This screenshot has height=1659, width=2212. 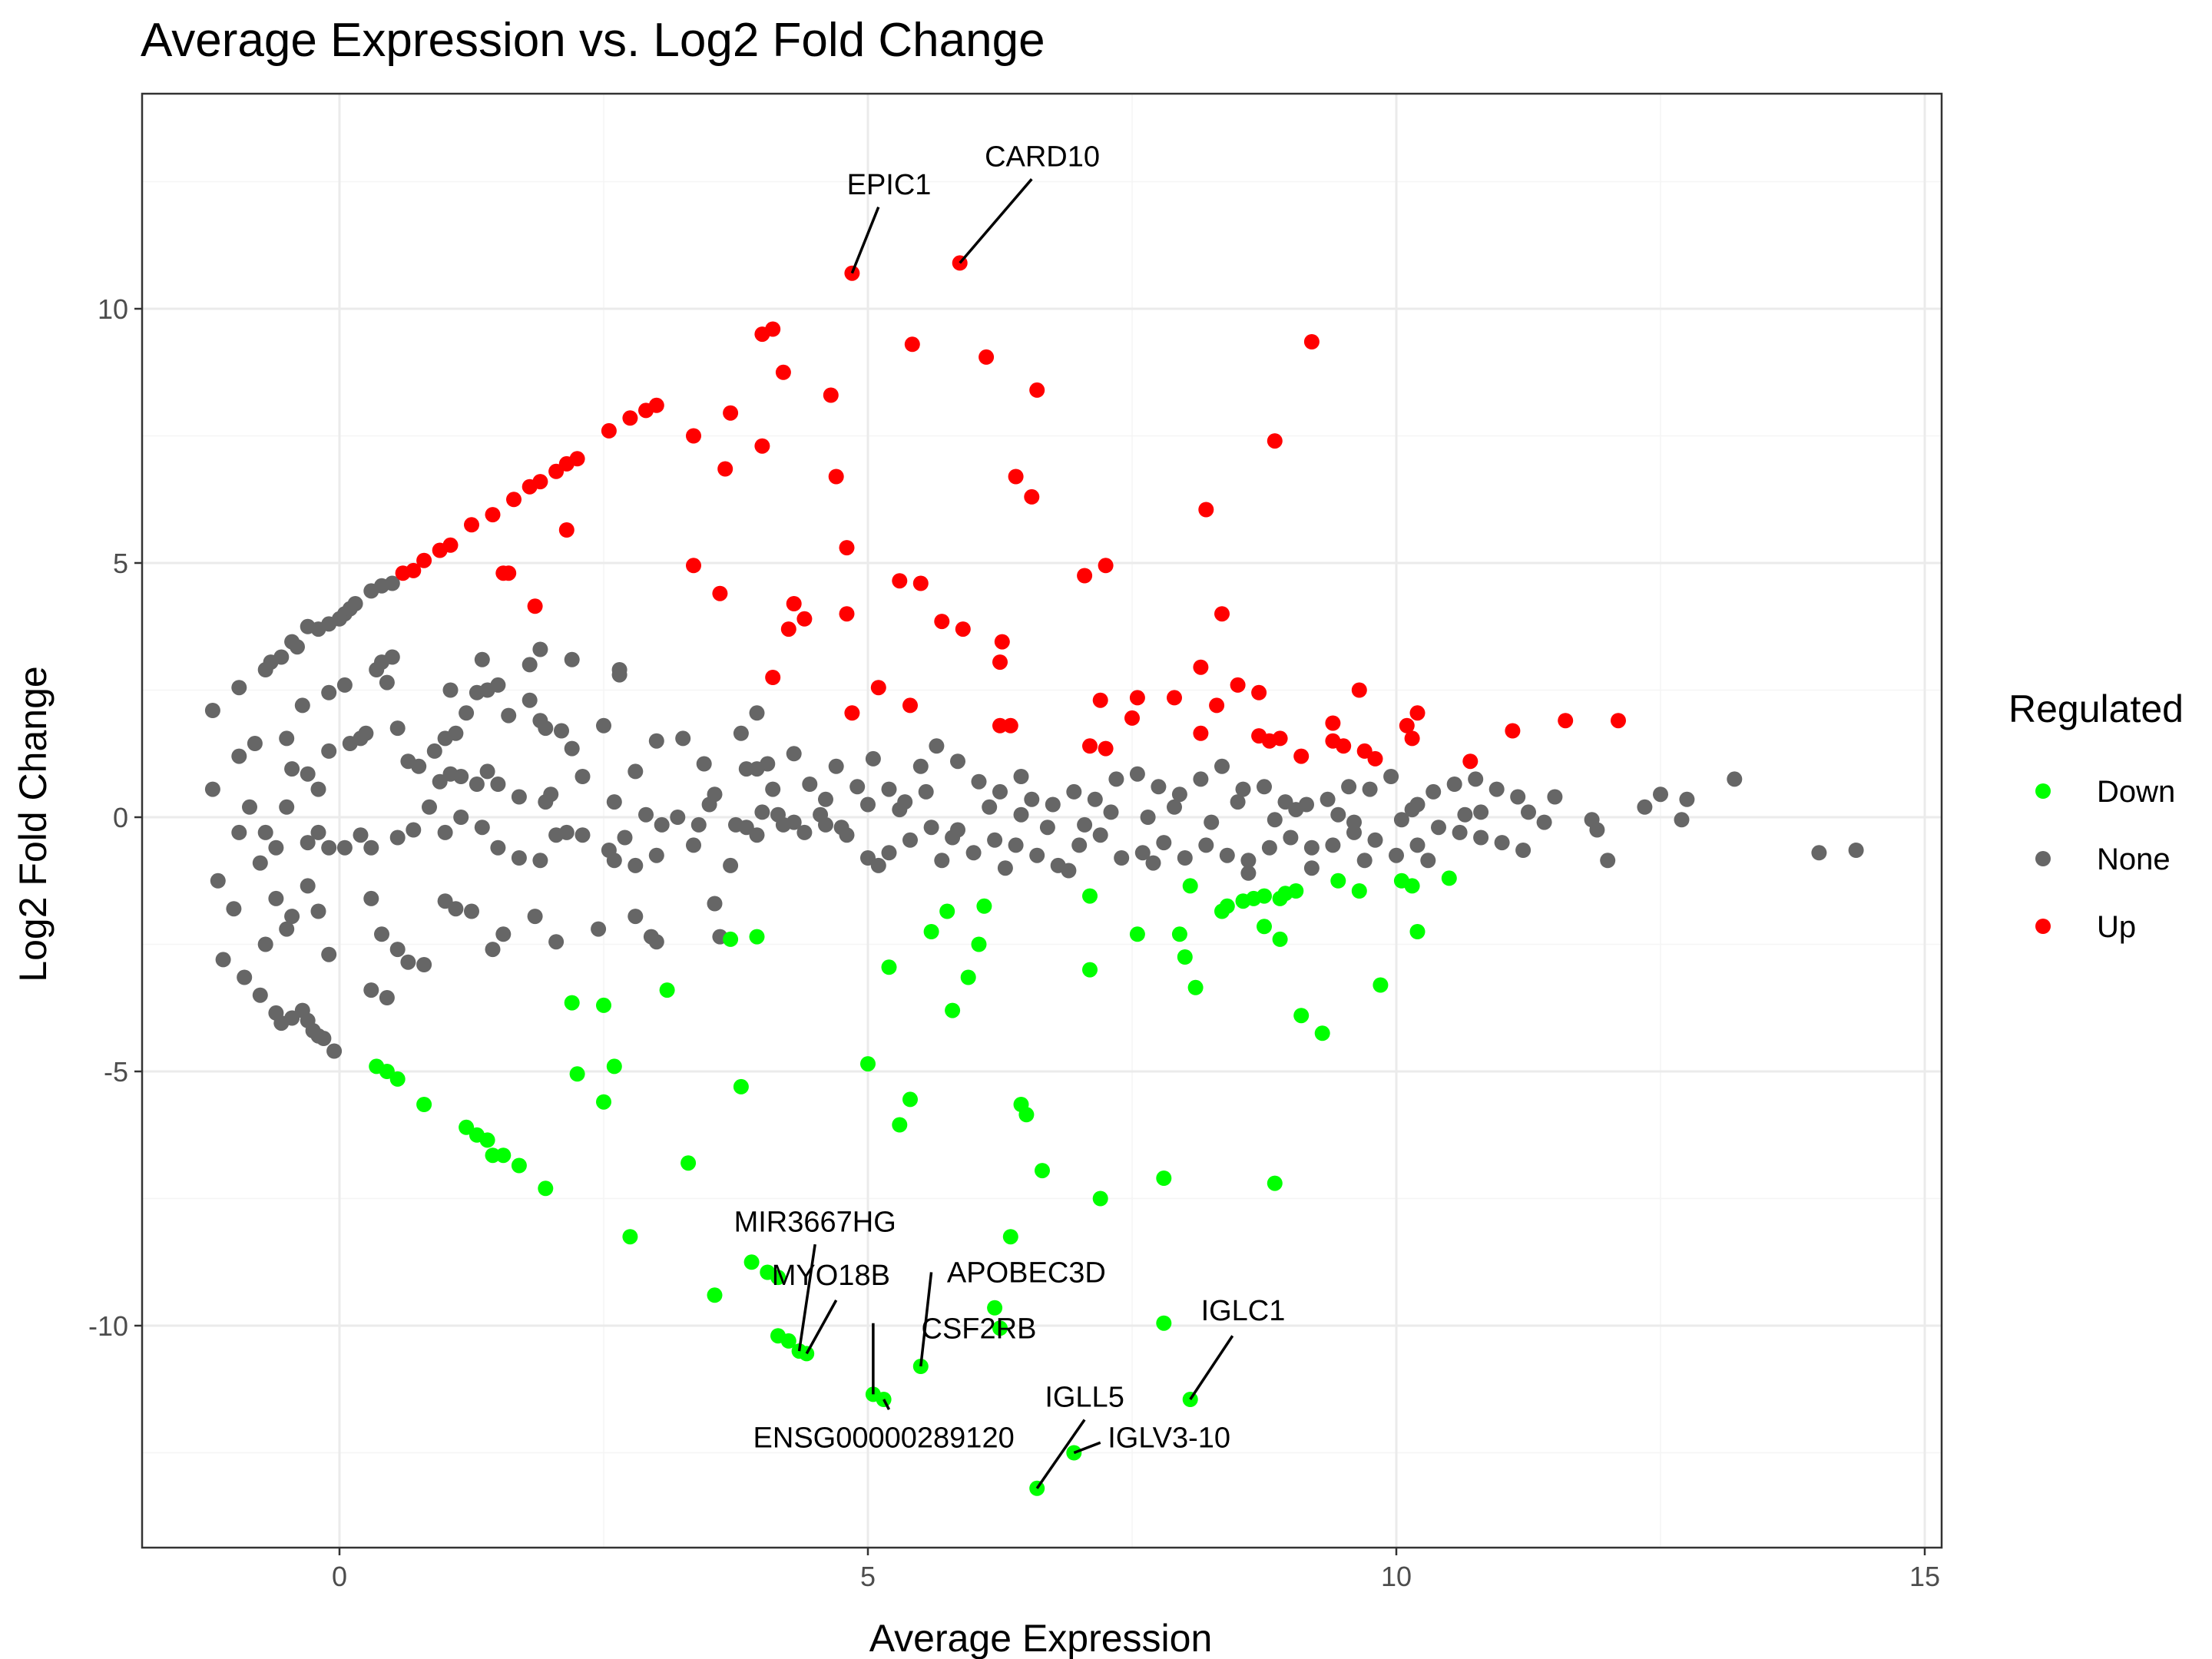 What do you see at coordinates (2043, 791) in the screenshot?
I see `legend-key-down` at bounding box center [2043, 791].